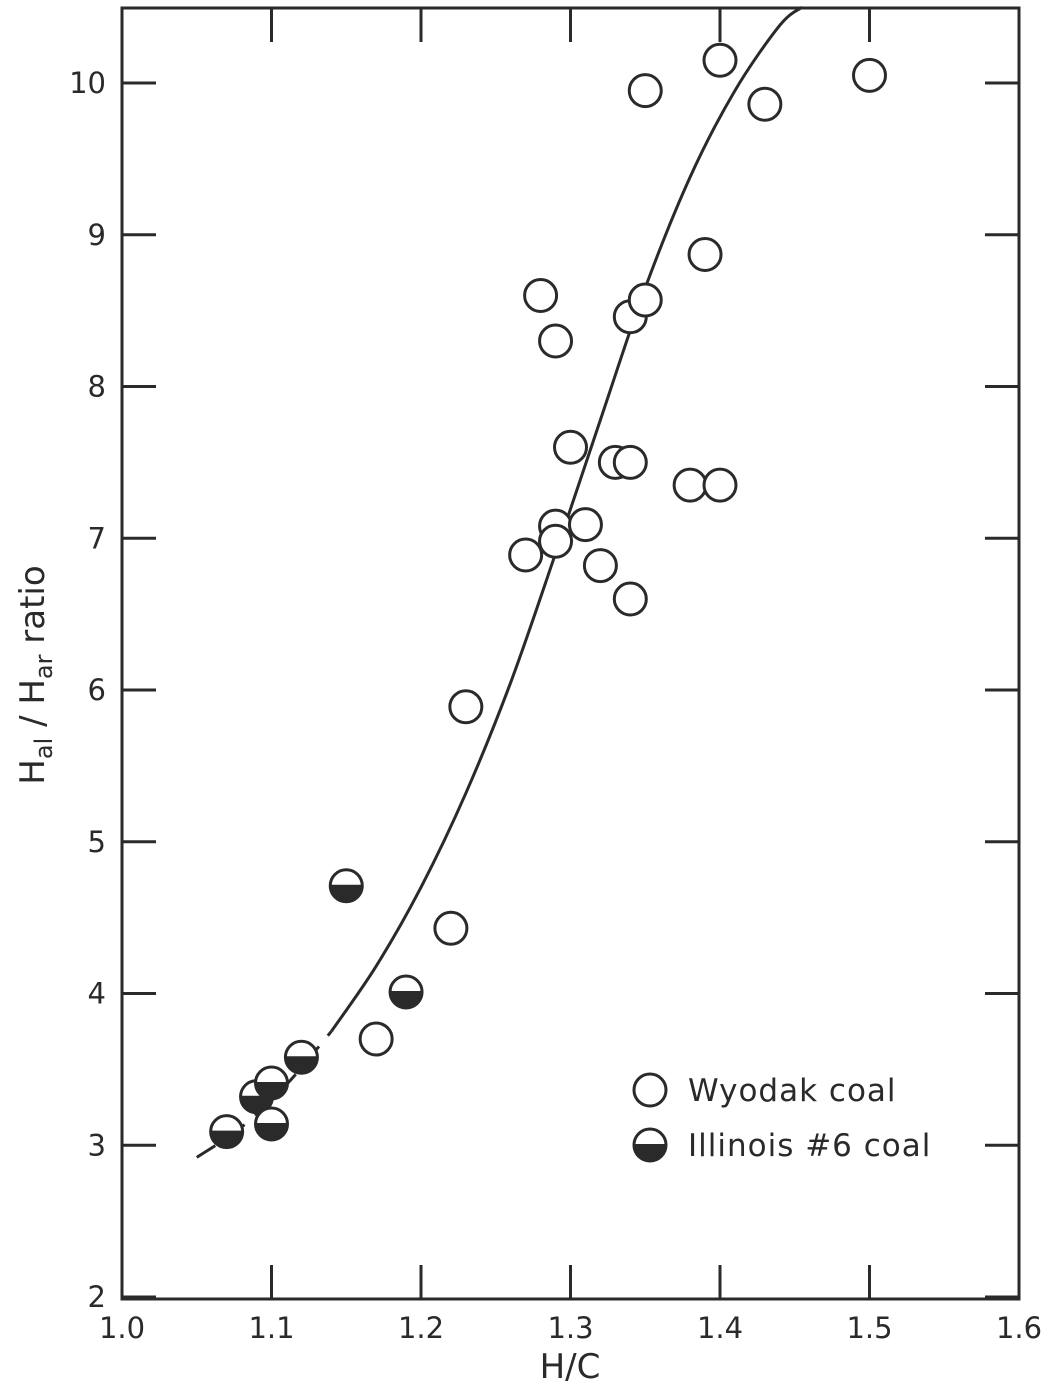 The image size is (1051, 1391). Describe the element at coordinates (97, 842) in the screenshot. I see `y-tick-label: 5` at that location.